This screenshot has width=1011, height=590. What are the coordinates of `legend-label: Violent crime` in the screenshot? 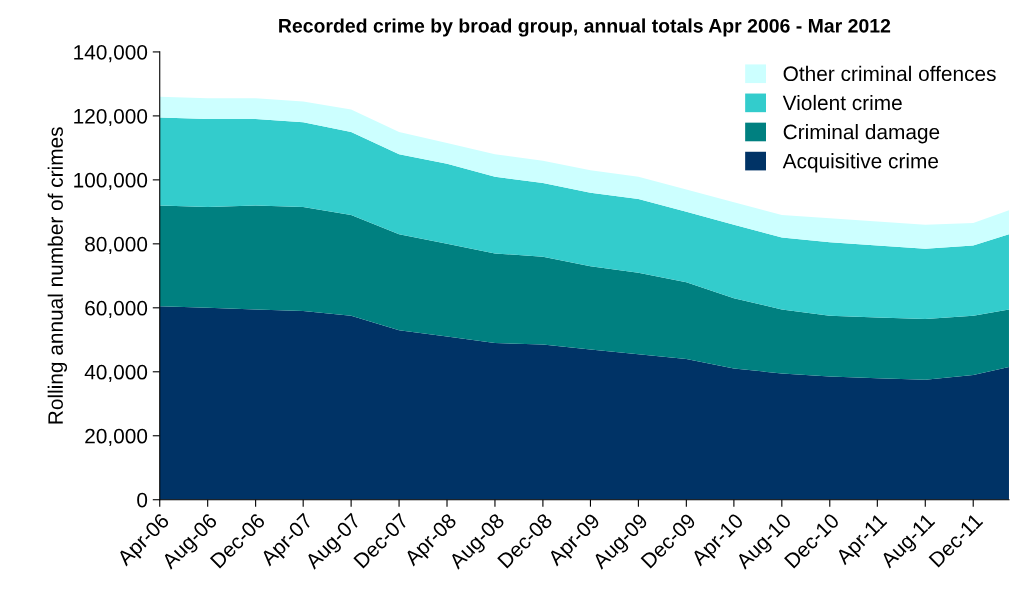 It's located at (842, 102).